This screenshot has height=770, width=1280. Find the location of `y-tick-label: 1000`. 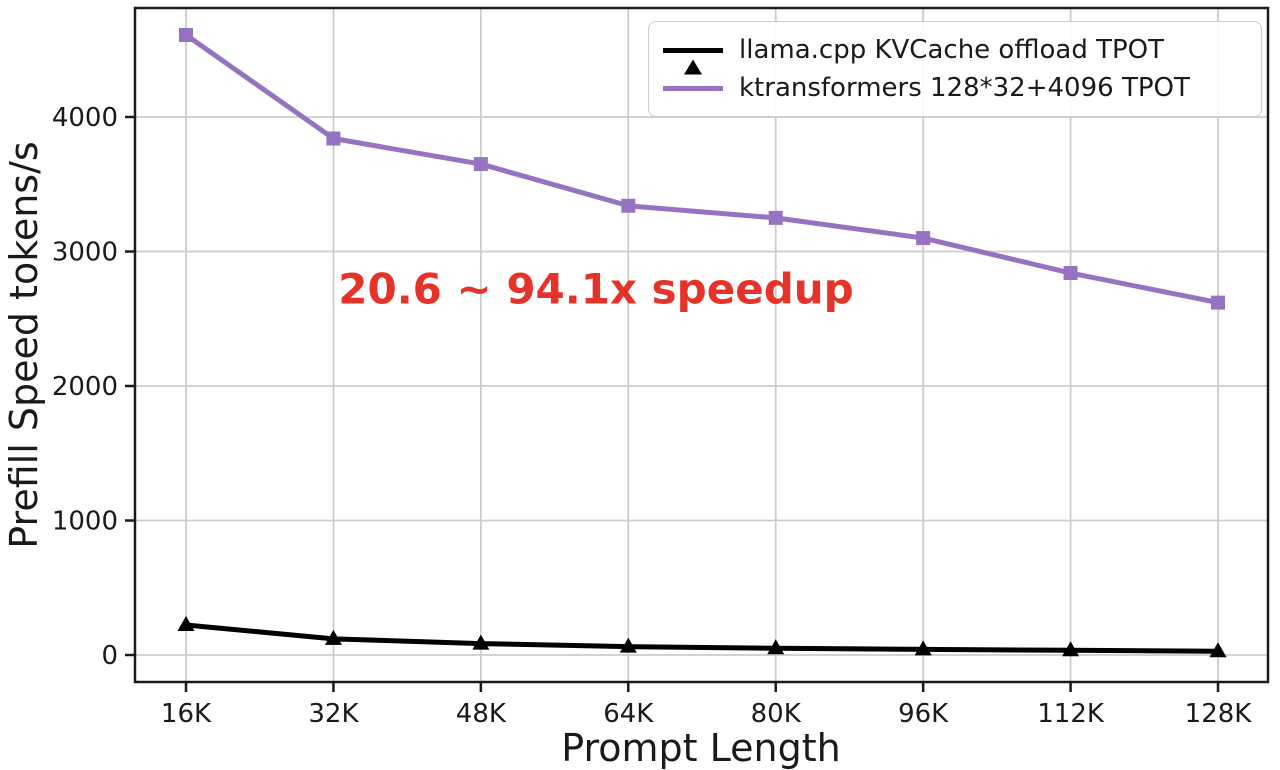

y-tick-label: 1000 is located at coordinates (85, 522).